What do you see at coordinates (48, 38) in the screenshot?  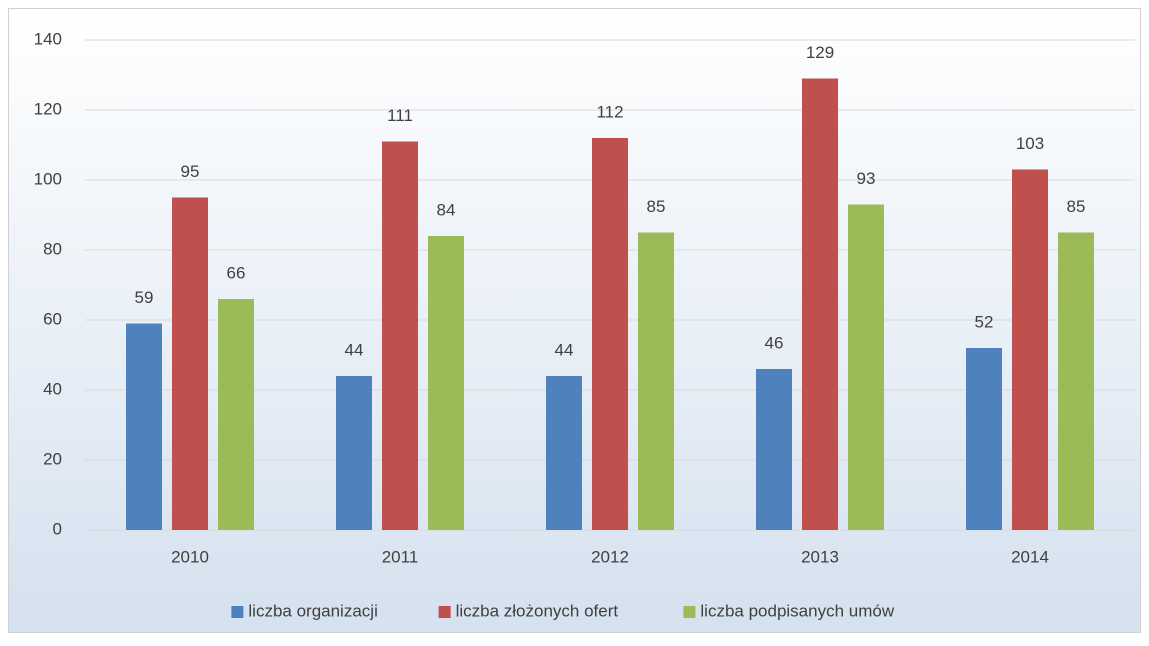 I see `y-tick-label: 140` at bounding box center [48, 38].